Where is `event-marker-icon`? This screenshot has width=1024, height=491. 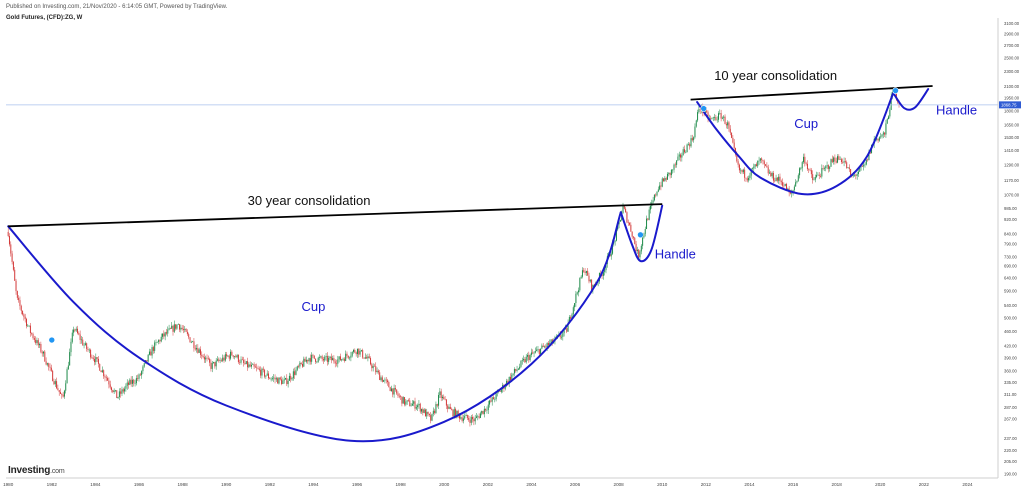
event-marker-icon is located at coordinates (640, 235).